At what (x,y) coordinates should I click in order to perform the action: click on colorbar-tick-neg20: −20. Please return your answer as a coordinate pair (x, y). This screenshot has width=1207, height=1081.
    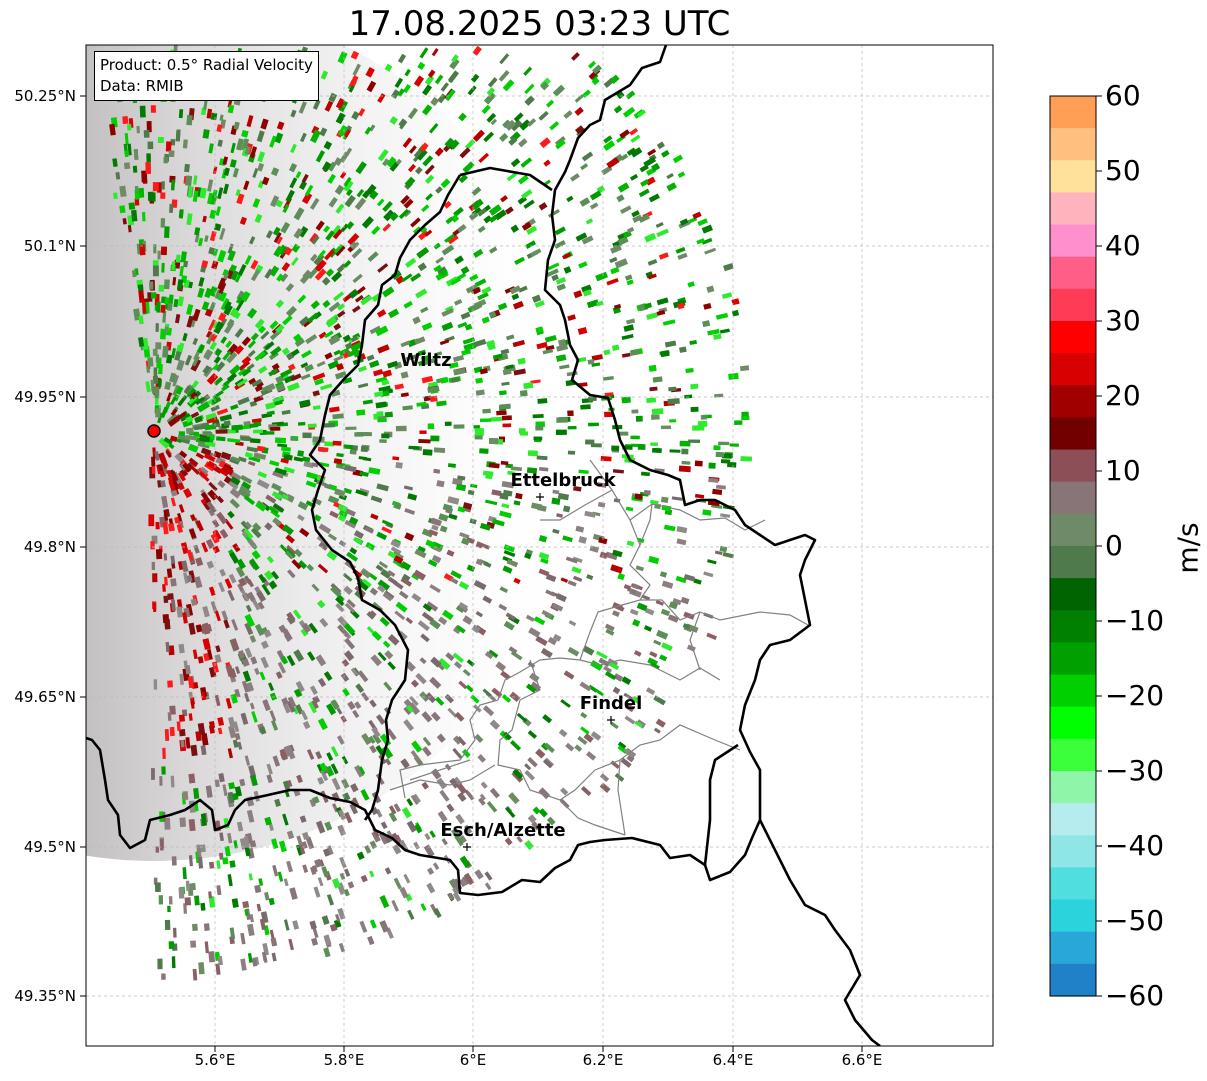
    Looking at the image, I should click on (1135, 695).